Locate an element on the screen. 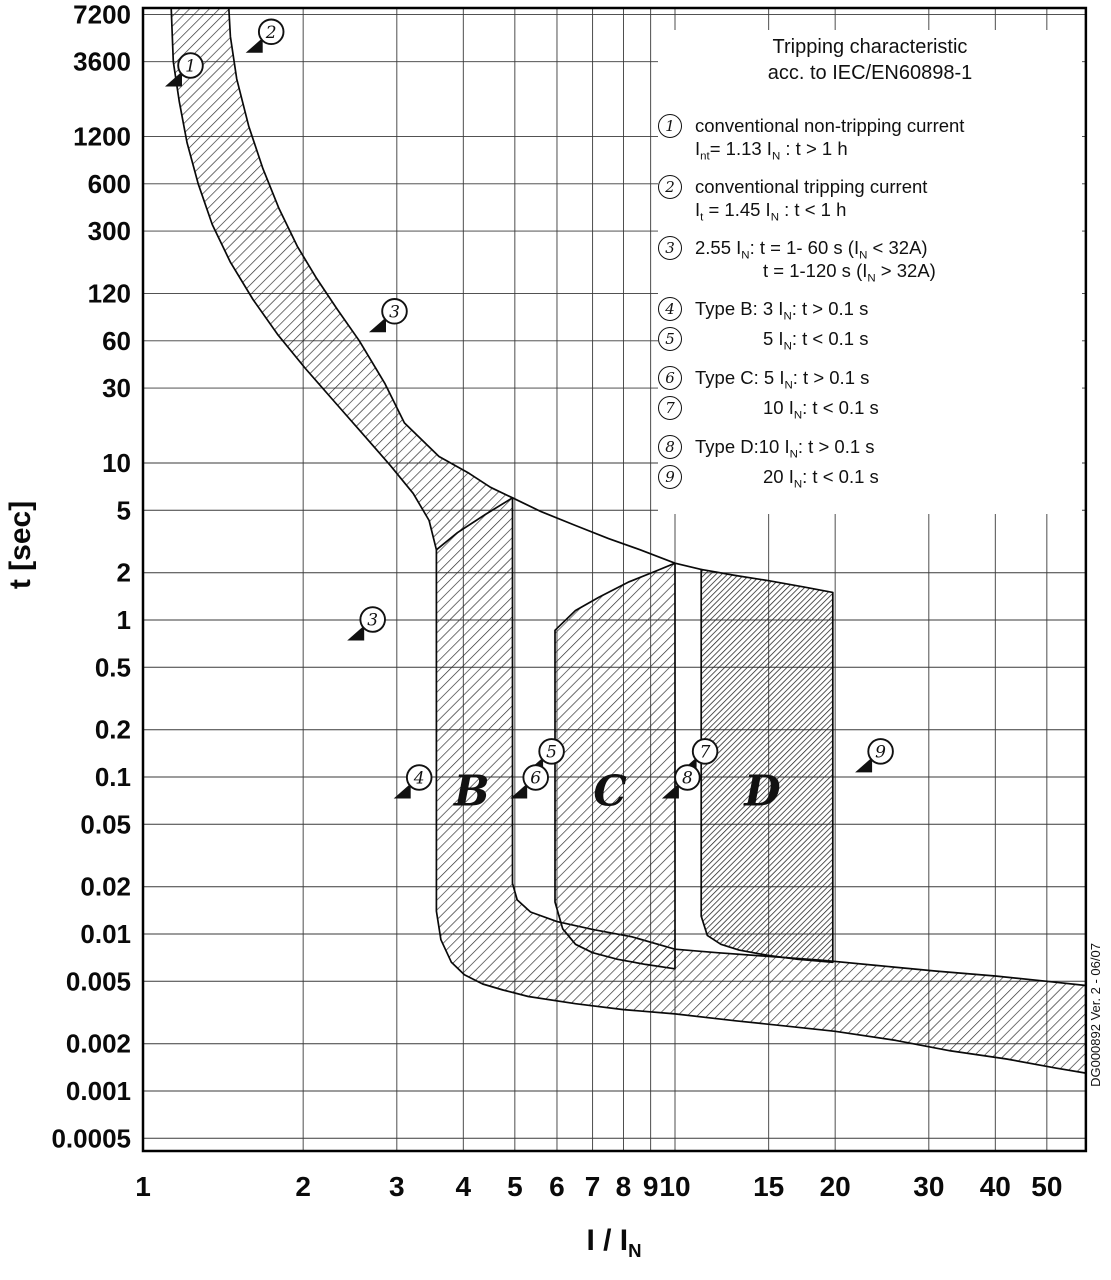  marker-number: 4 is located at coordinates (419, 779).